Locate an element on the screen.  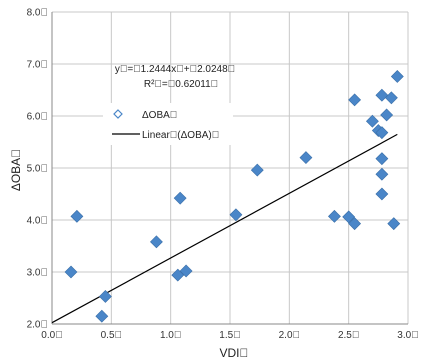
x-tick-label: 3.0  is located at coordinates (407, 335).